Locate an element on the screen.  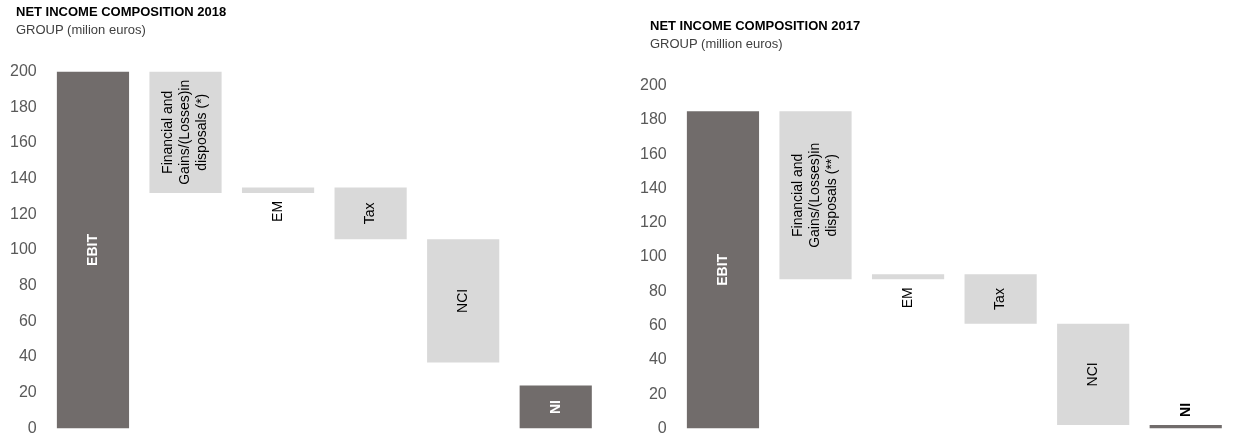
category-label: Financial and Gains/(Losses)in disposals (**) is located at coordinates (814, 195).